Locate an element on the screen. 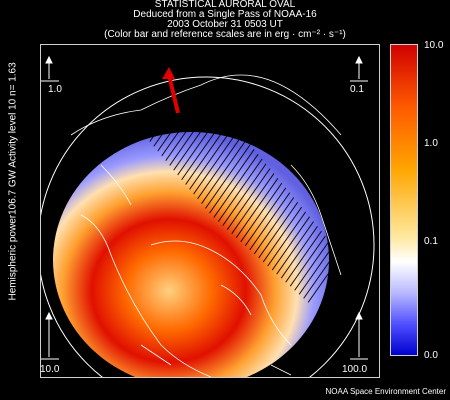 This screenshot has width=450, height=400. title-line-1: STATISTICAL AURORAL OVAL is located at coordinates (225, 5).